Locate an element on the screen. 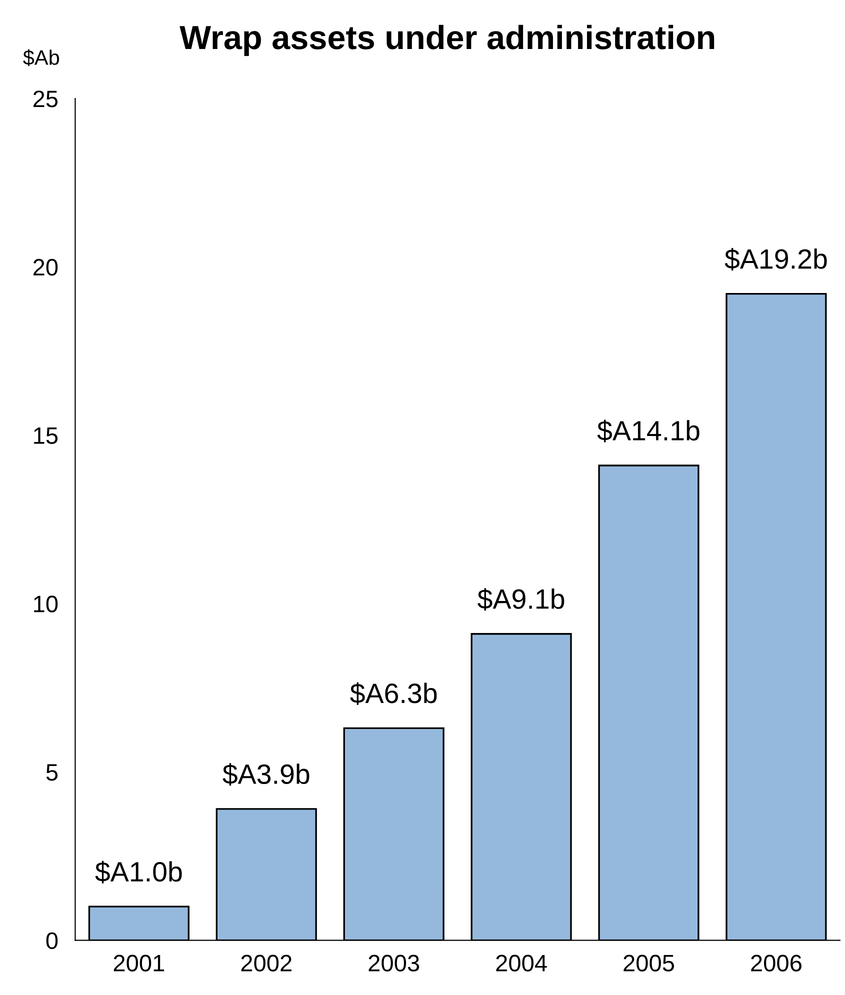 This screenshot has height=995, width=845. data-label: $A1.0b is located at coordinates (138, 872).